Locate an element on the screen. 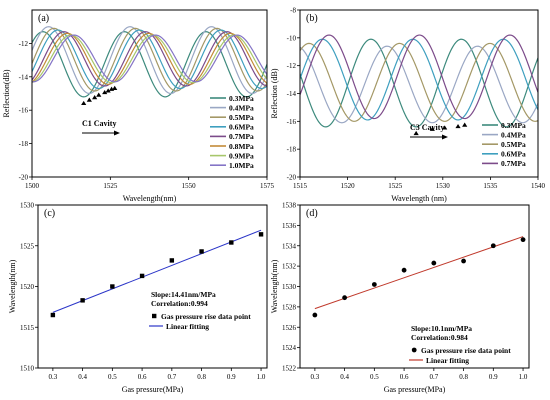  legend-entry: 1.0MPa is located at coordinates (241, 165).